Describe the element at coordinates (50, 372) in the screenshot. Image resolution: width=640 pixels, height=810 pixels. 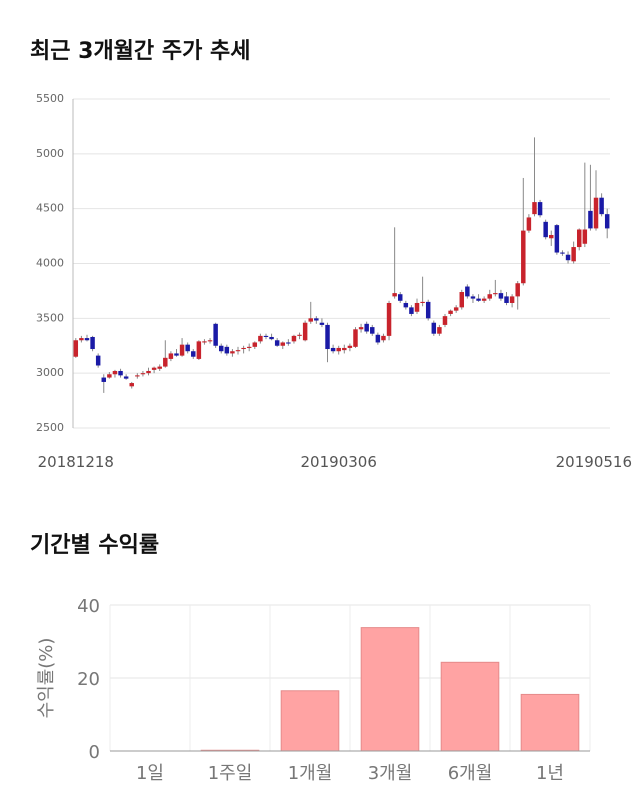
I see `y-tick-label: 3000` at that location.